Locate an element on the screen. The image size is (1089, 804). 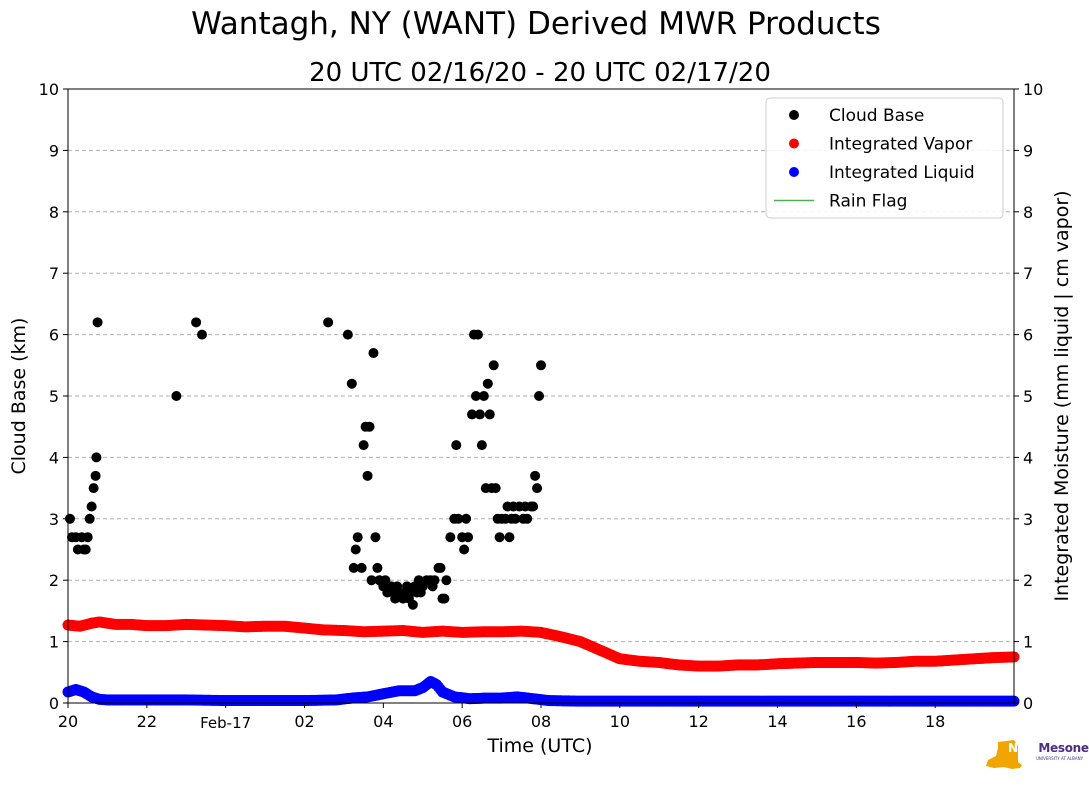
y2-tick-label: 2 is located at coordinates (1028, 580).